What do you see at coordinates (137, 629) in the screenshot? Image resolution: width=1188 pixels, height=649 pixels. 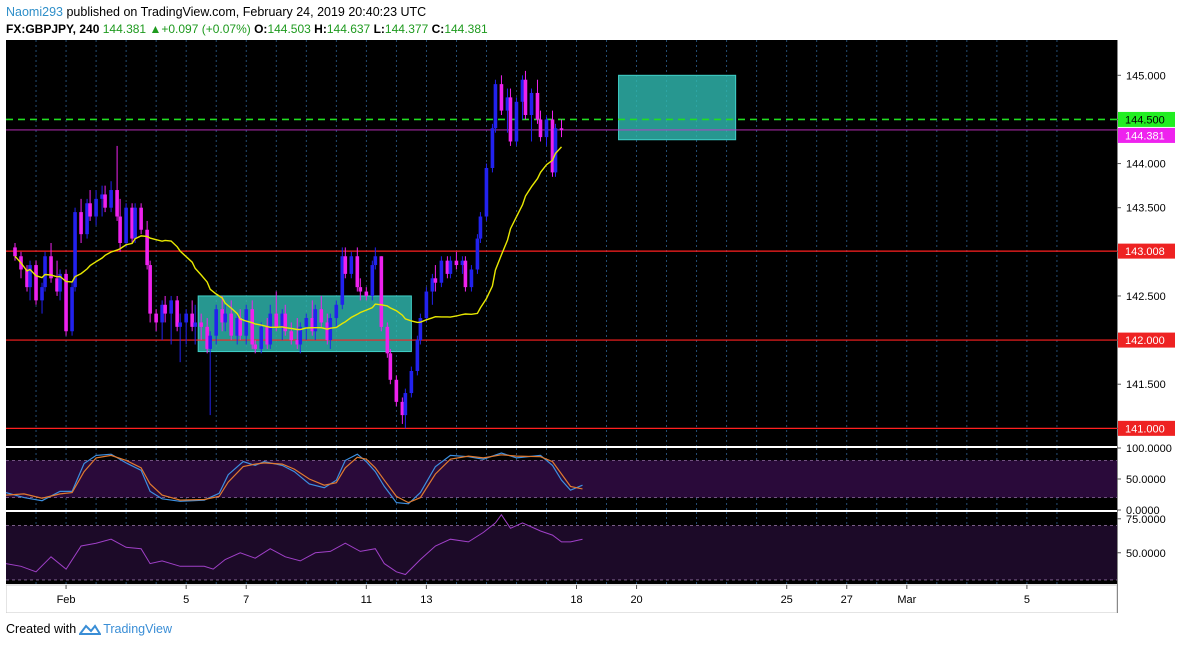 I see `tradingview-link: TradingView` at bounding box center [137, 629].